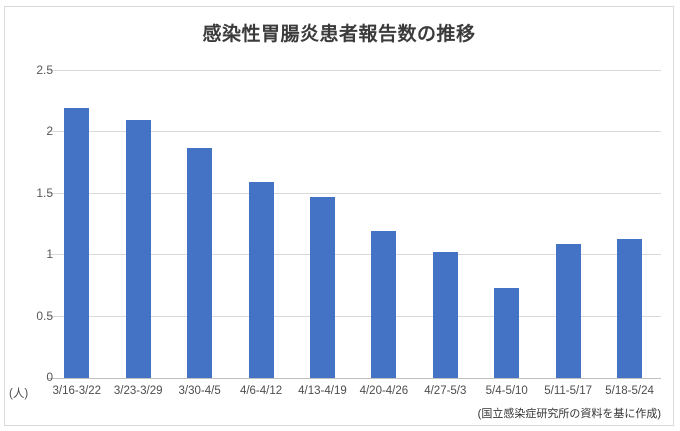  Describe the element at coordinates (44, 192) in the screenshot. I see `y-tick-label: 1.5` at that location.